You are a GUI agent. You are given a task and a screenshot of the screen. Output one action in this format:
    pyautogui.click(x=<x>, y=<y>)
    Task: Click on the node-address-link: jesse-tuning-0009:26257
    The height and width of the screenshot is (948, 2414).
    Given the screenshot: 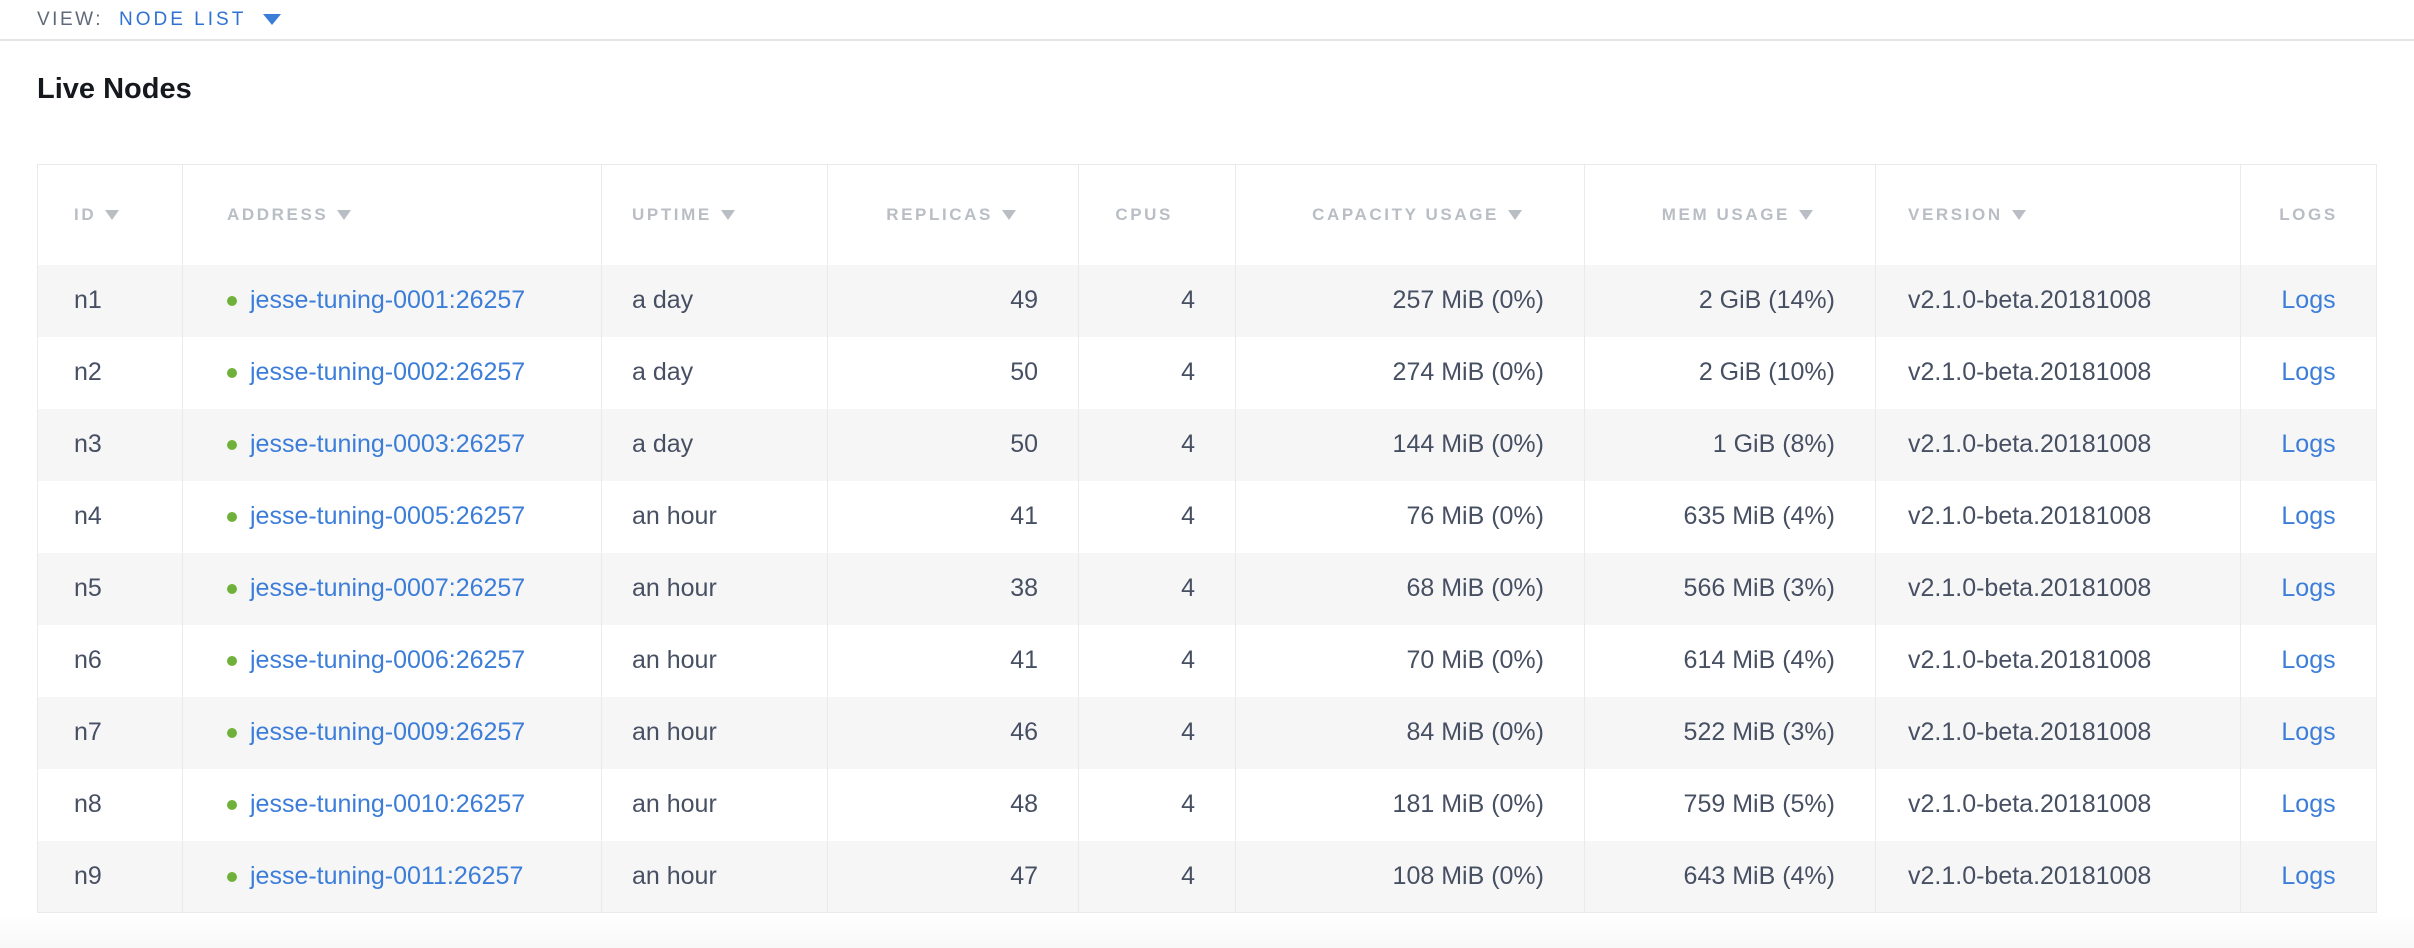 What is the action you would take?
    pyautogui.click(x=388, y=732)
    